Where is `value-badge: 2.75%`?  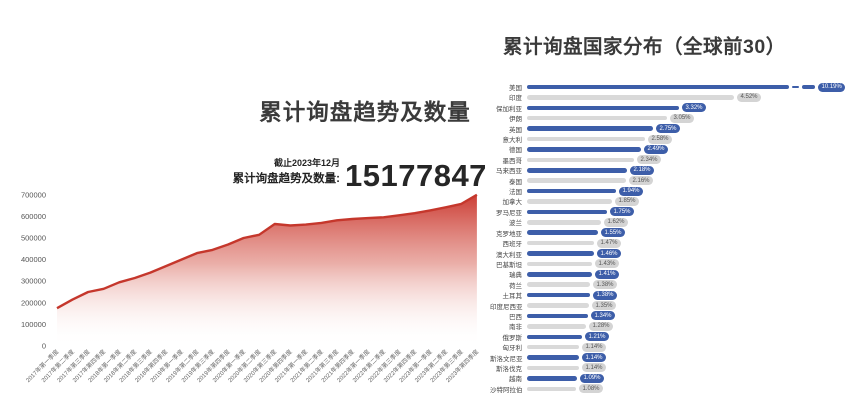
value-badge: 2.75% is located at coordinates (668, 129).